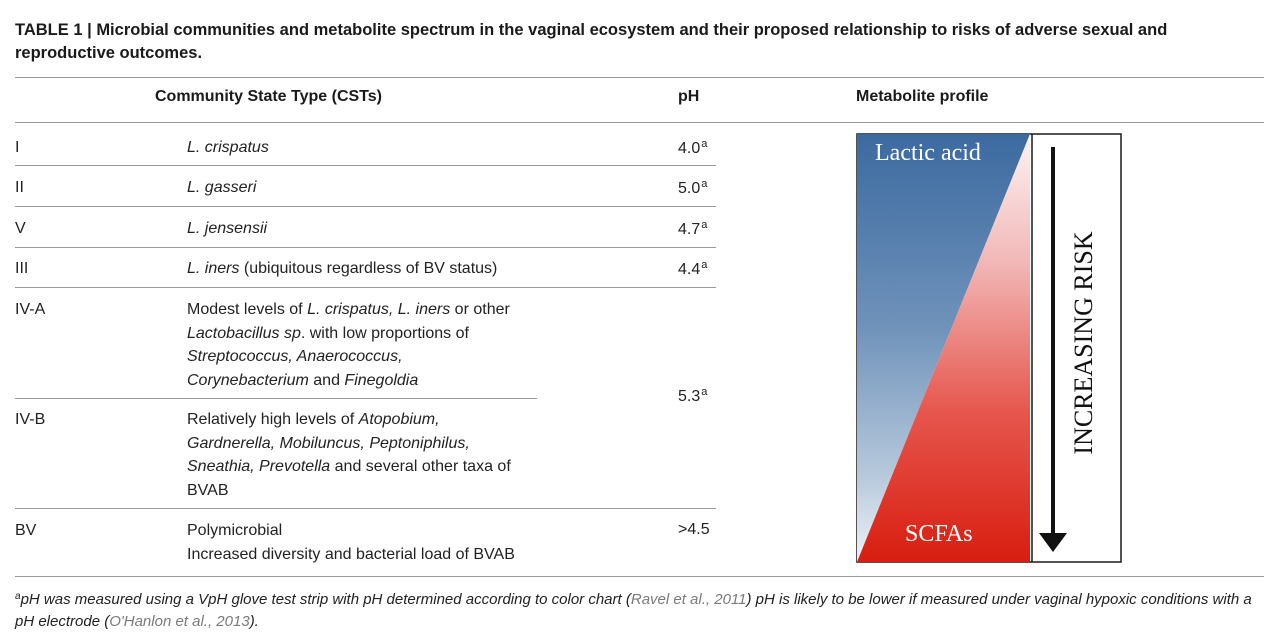 The image size is (1280, 644). What do you see at coordinates (228, 147) in the screenshot?
I see `row-1-description: L. crispatus` at bounding box center [228, 147].